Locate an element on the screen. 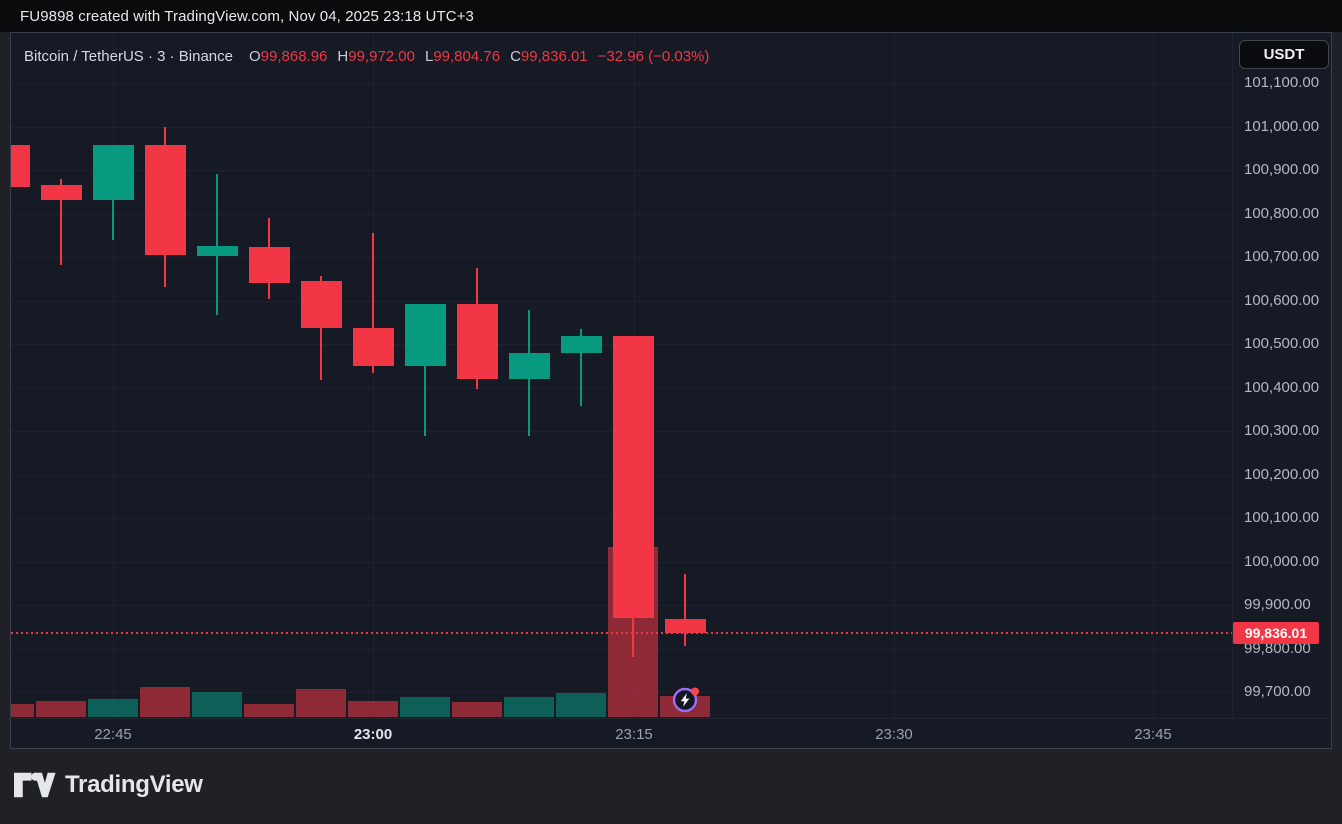 The image size is (1342, 824). low-label: L is located at coordinates (429, 56).